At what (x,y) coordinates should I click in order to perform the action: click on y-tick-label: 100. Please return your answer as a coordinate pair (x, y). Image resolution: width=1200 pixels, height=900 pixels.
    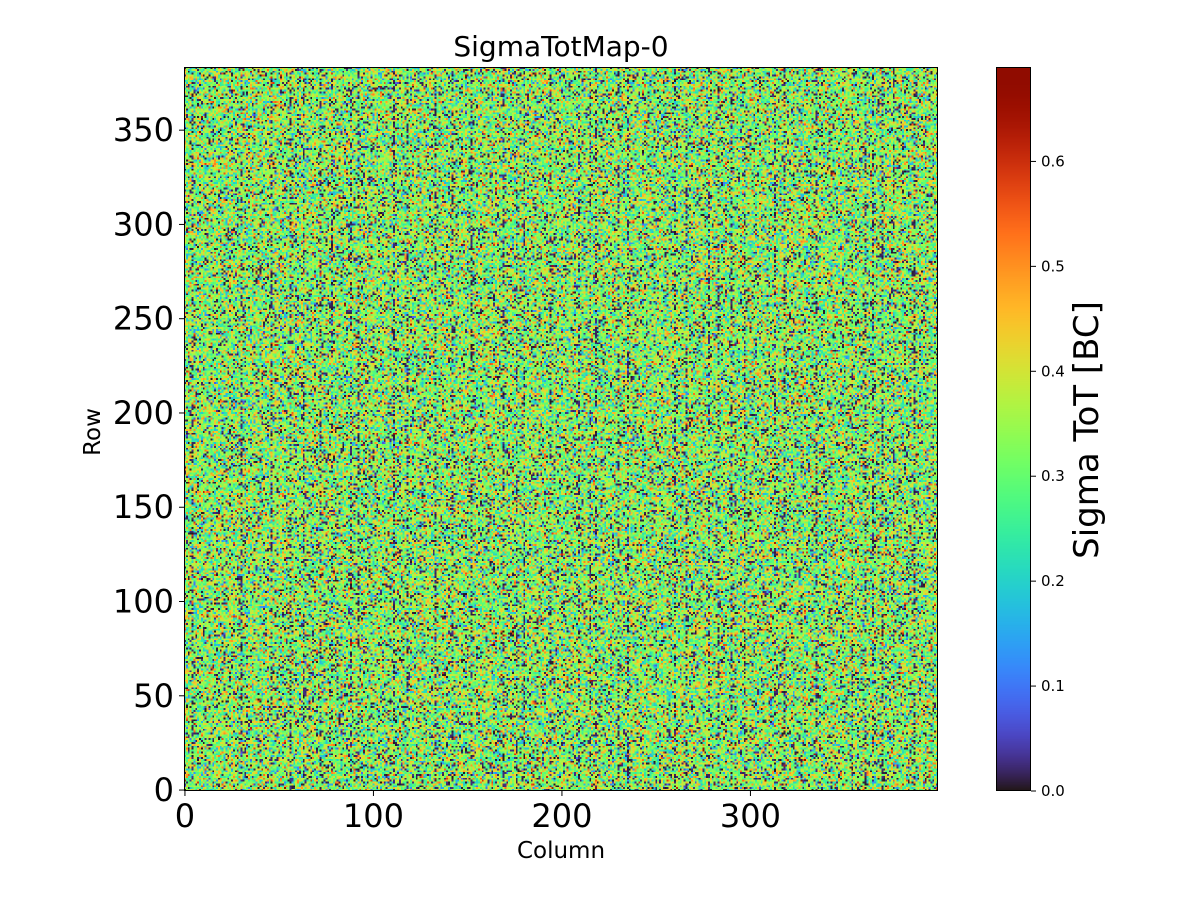
    Looking at the image, I should click on (143, 602).